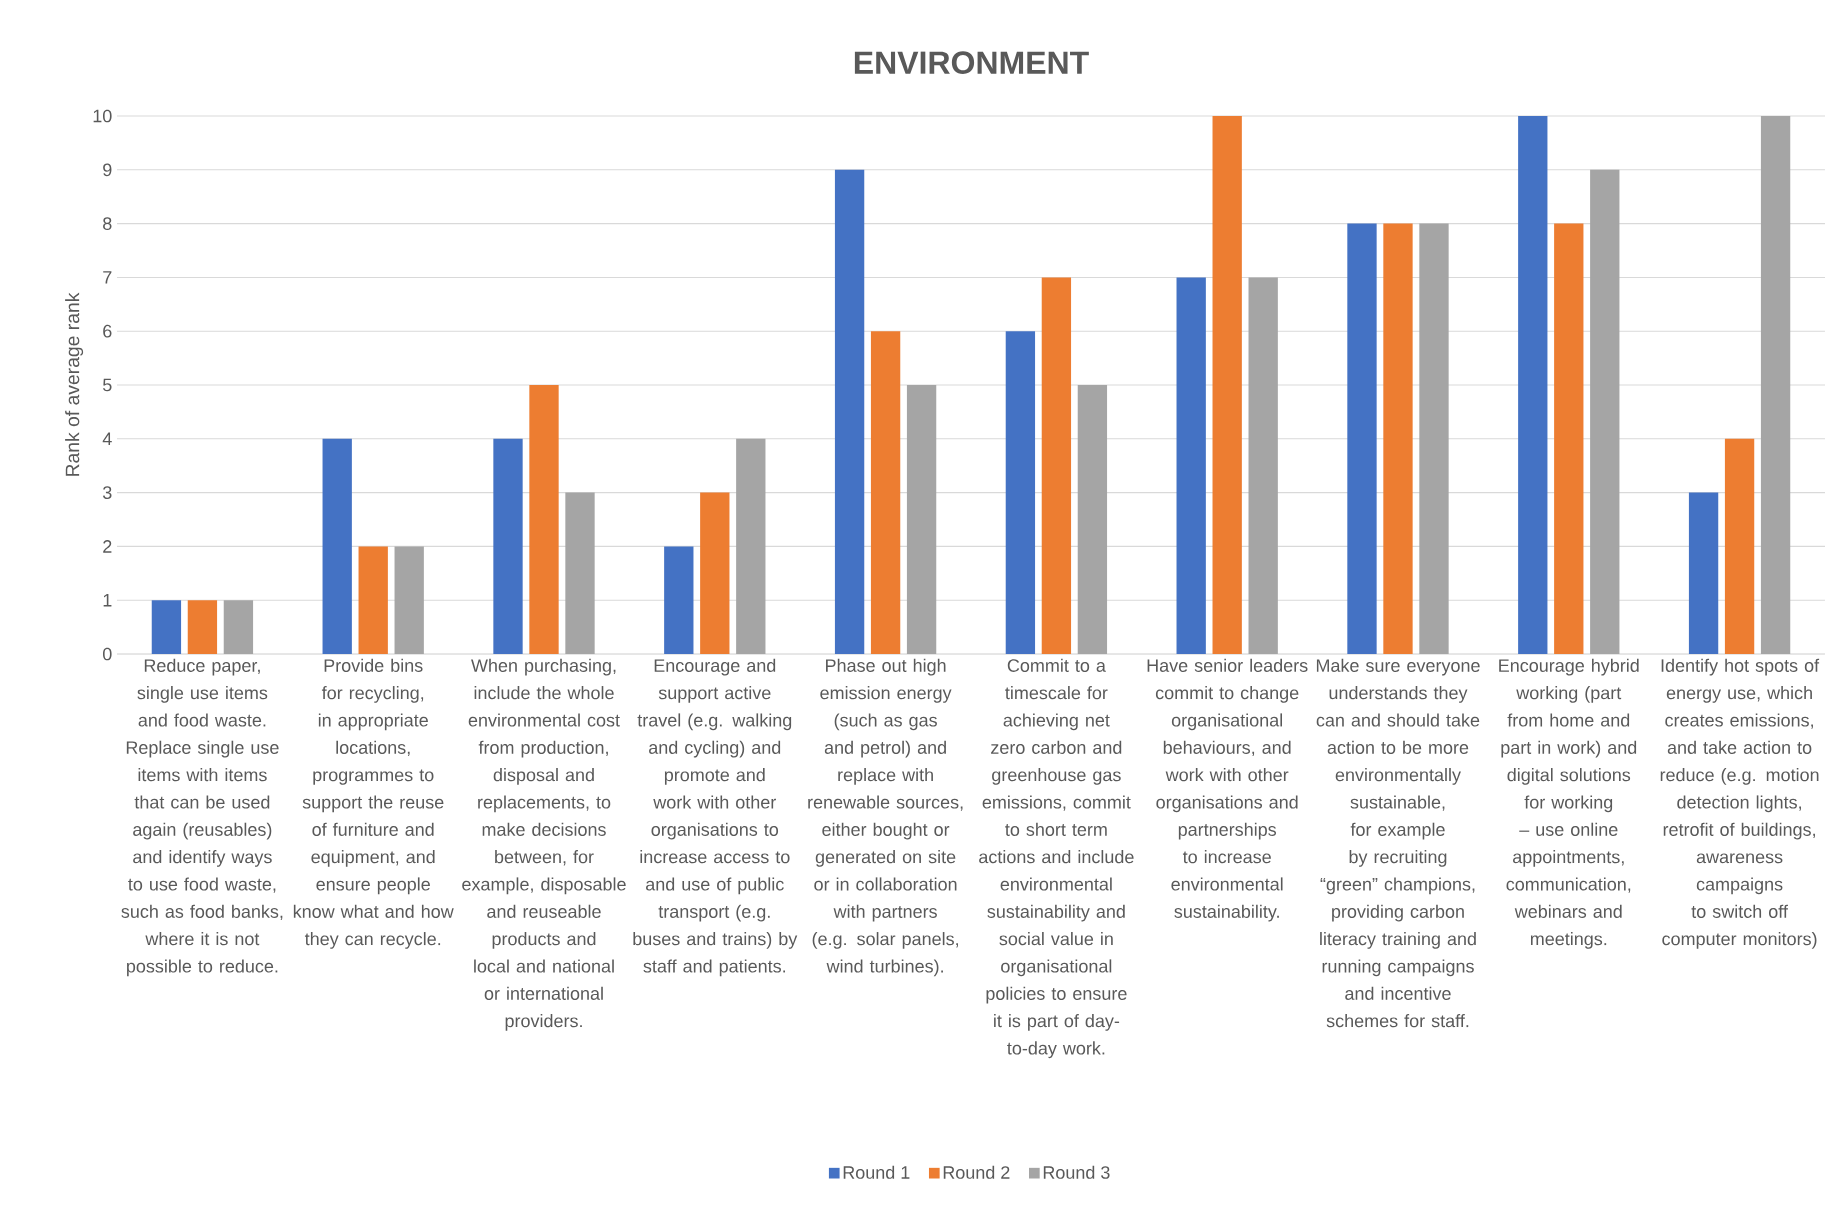 The image size is (1832, 1207). What do you see at coordinates (715, 817) in the screenshot?
I see `category-label: Encourage and support active travel (e.g. walking and cycling) and promote and work with other organisations to increase access to and use of public transport (e.g. buses and trains) by staff and patients.` at bounding box center [715, 817].